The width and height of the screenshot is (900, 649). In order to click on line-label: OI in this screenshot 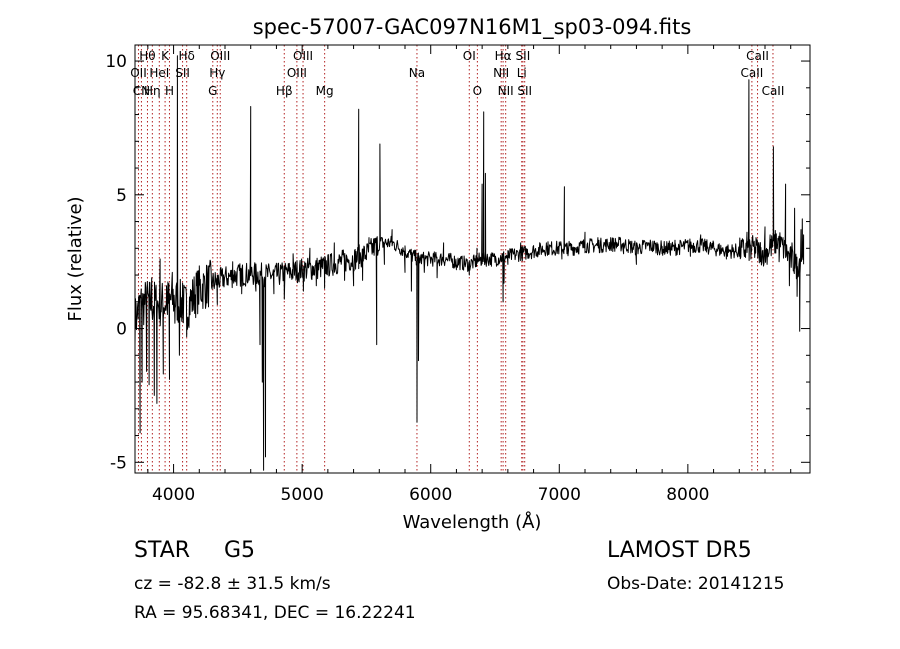, I will do `click(469, 56)`.